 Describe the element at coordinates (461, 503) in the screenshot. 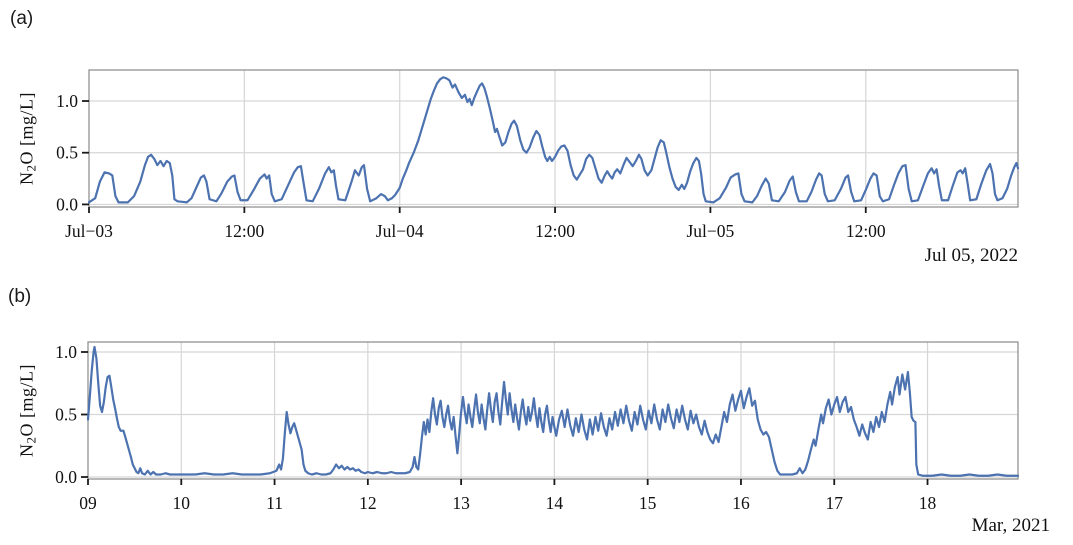

I see `x-tick-label: 13` at that location.